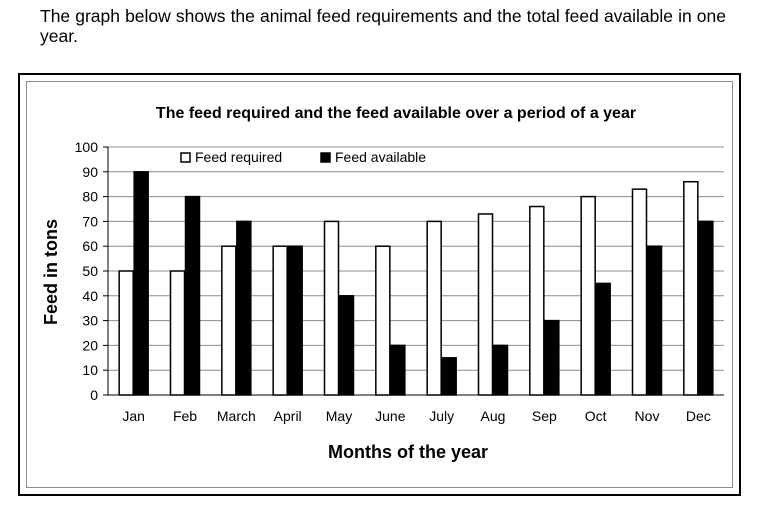  I want to click on bar-feed-available-aug, so click(500, 370).